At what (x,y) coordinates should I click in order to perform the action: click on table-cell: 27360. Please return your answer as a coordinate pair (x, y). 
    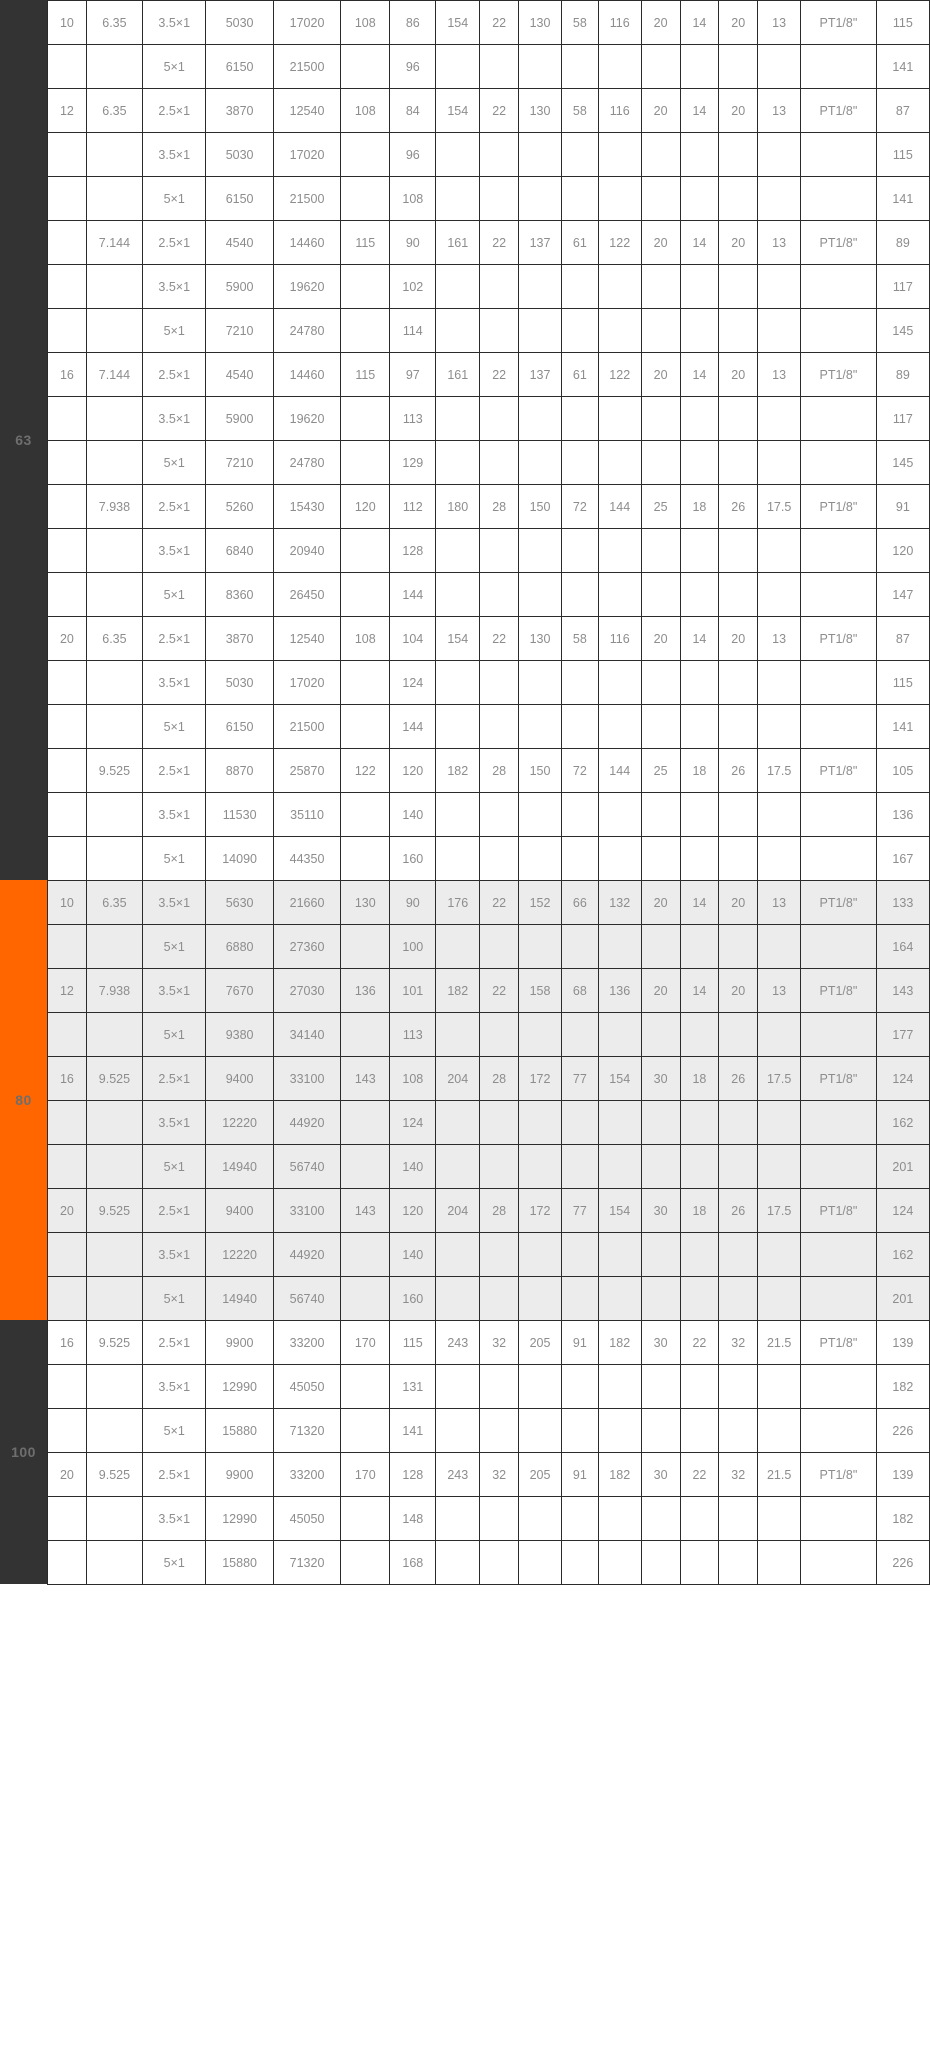
    Looking at the image, I should click on (307, 946).